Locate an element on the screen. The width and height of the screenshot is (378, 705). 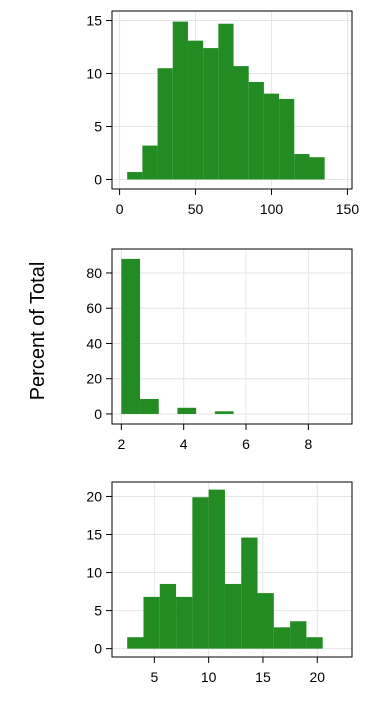
y-axis-title: Percent of Total is located at coordinates (38, 331).